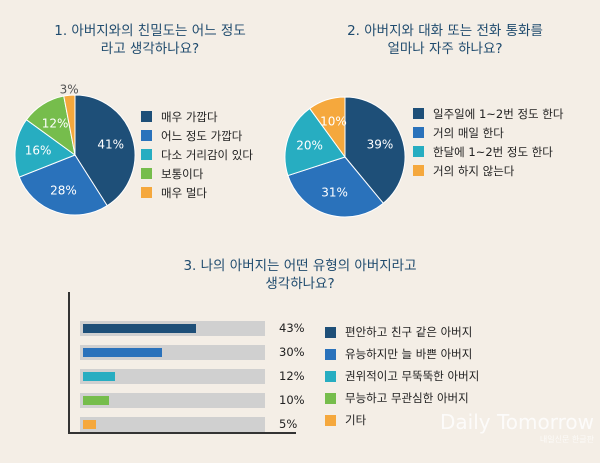 The width and height of the screenshot is (600, 463). Describe the element at coordinates (409, 354) in the screenshot. I see `chart3-legend-label-1: 유능하지만 늘 바쁜 아버지` at that location.